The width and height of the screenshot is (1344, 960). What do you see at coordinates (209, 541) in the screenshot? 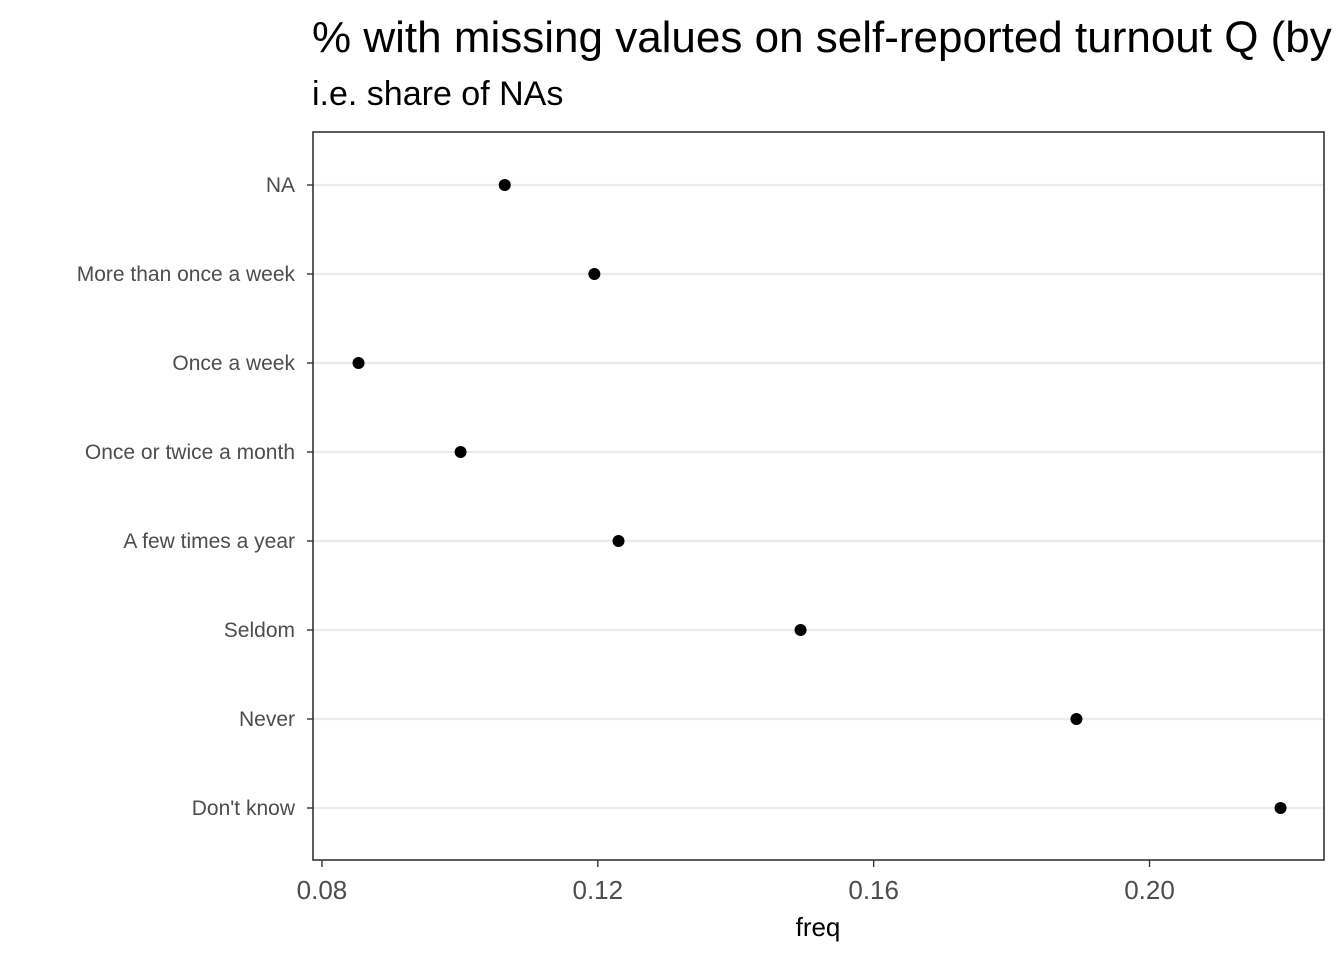
I see `y-tick-label: A few times a year` at bounding box center [209, 541].